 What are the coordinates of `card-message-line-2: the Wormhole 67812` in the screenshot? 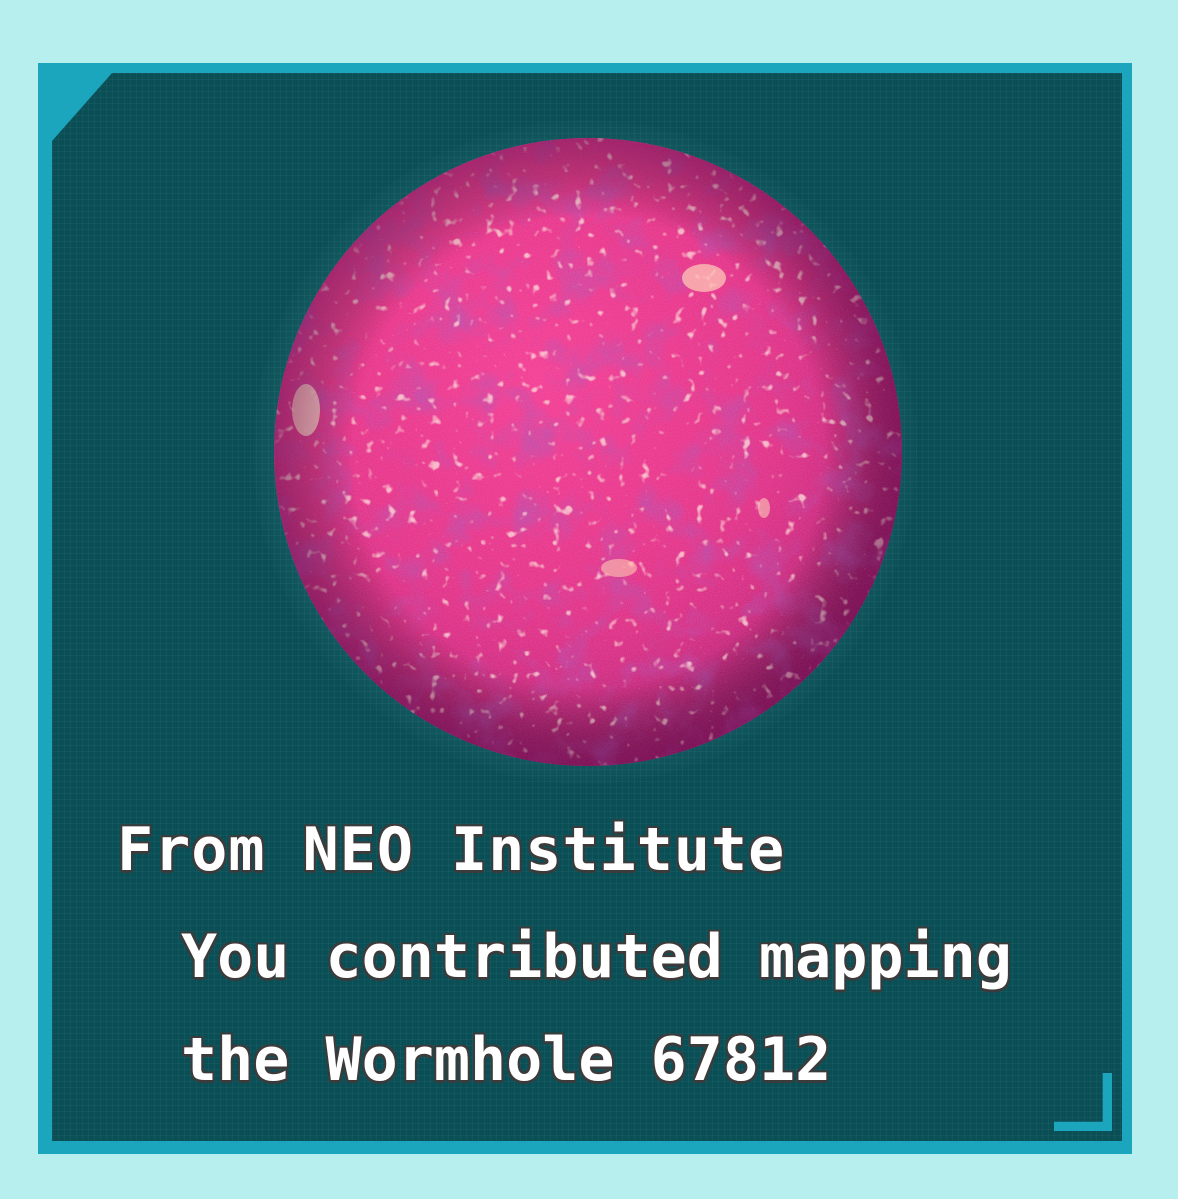 It's located at (506, 1060).